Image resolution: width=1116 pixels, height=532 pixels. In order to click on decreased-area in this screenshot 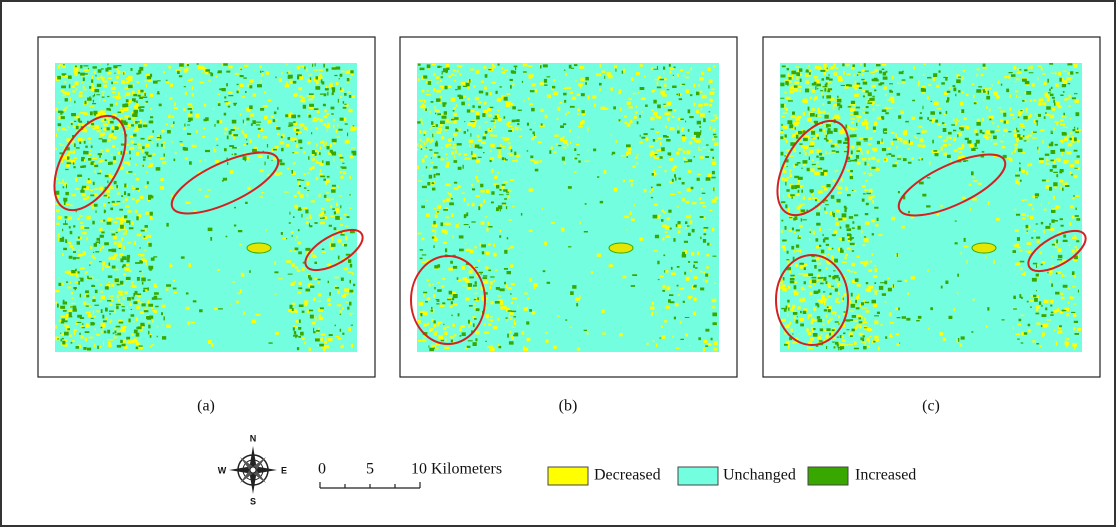, I will do `click(568, 207)`.